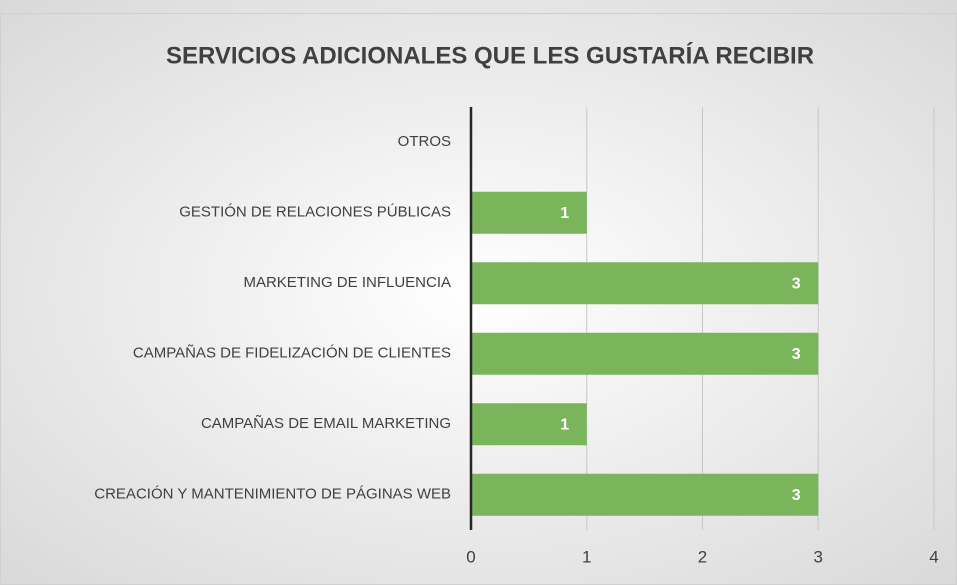 The height and width of the screenshot is (585, 957). Describe the element at coordinates (292, 353) in the screenshot. I see `y-tick-label: CAMPAÑAS DE FIDELIZACIÓN DE CLIENTES` at that location.